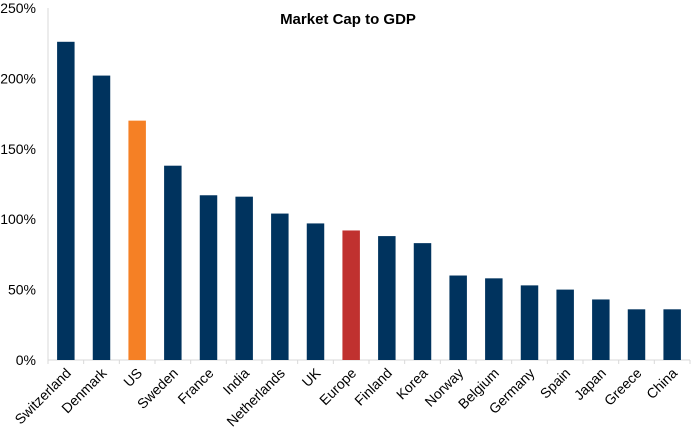  Describe the element at coordinates (661, 383) in the screenshot. I see `x-tick-label: China` at that location.